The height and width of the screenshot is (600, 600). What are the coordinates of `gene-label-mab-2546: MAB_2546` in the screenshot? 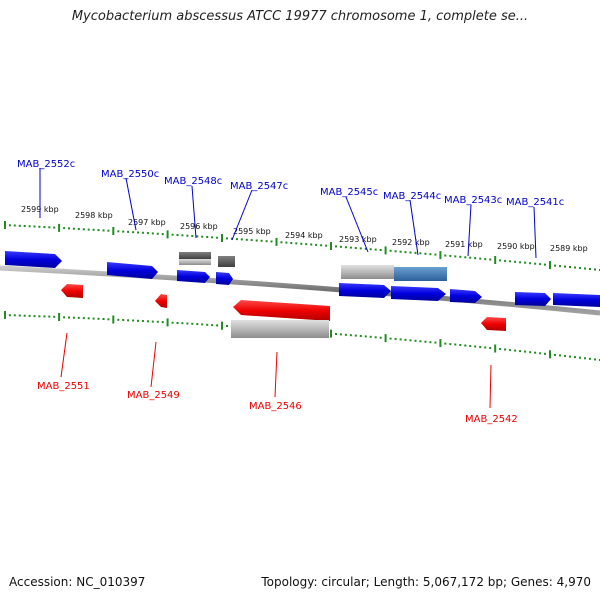 It's located at (275, 406).